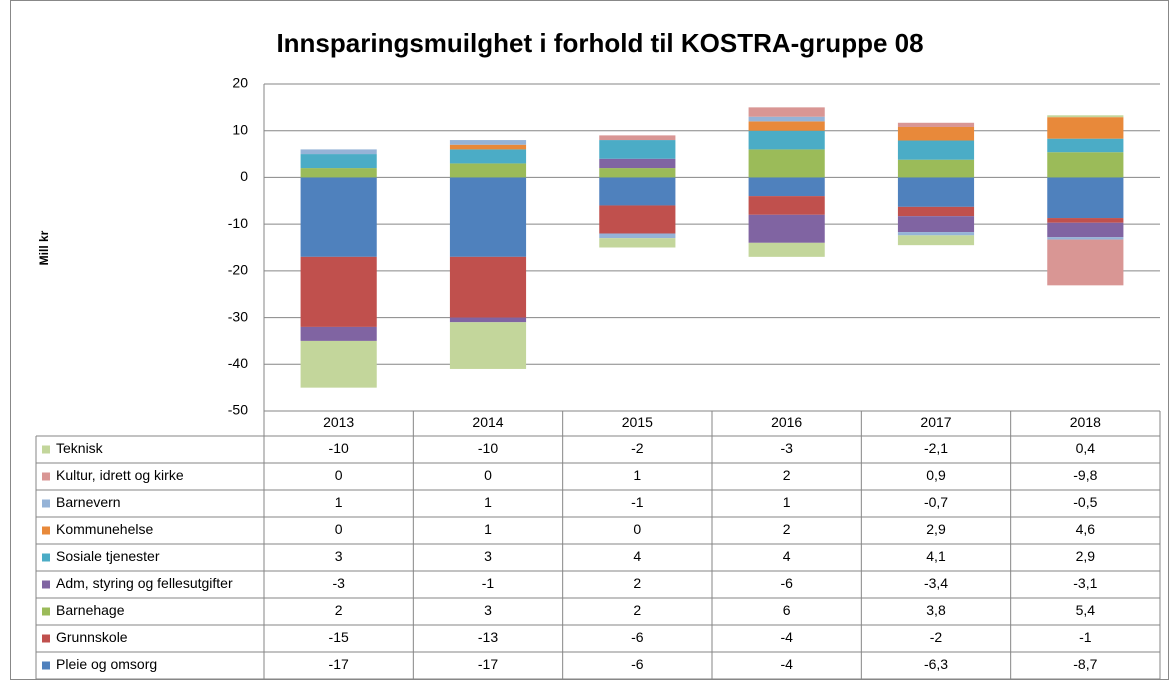 The image size is (1169, 680). Describe the element at coordinates (1085, 422) in the screenshot. I see `x-tick-label: 2018` at that location.